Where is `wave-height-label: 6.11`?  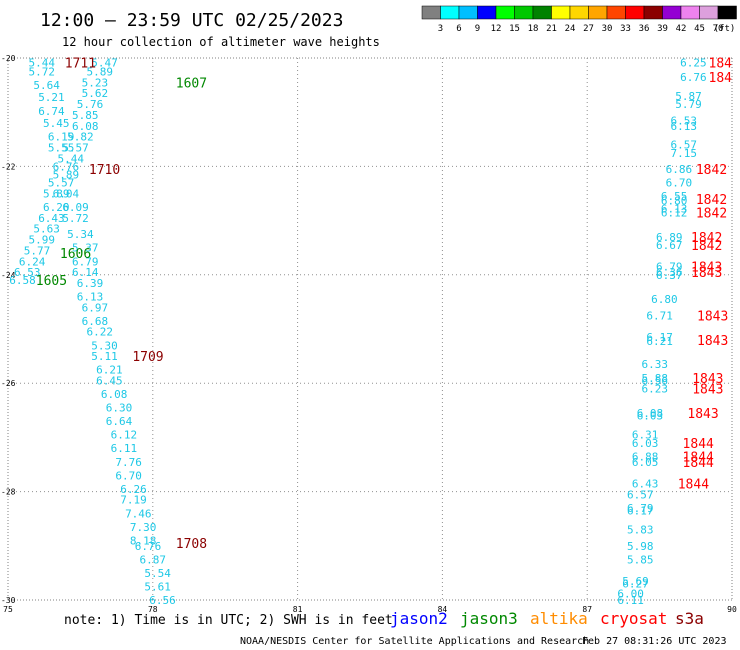
wave-height-label: 6.11 is located at coordinates (630, 600).